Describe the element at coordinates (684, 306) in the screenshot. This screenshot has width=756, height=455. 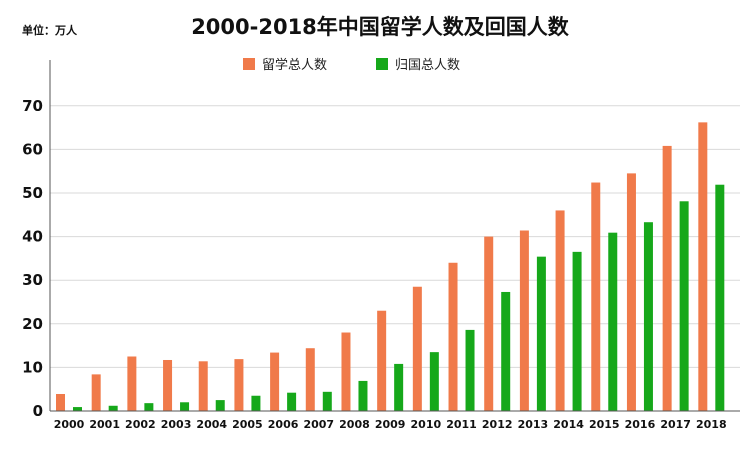
I see `bar-series-2-2017` at that location.